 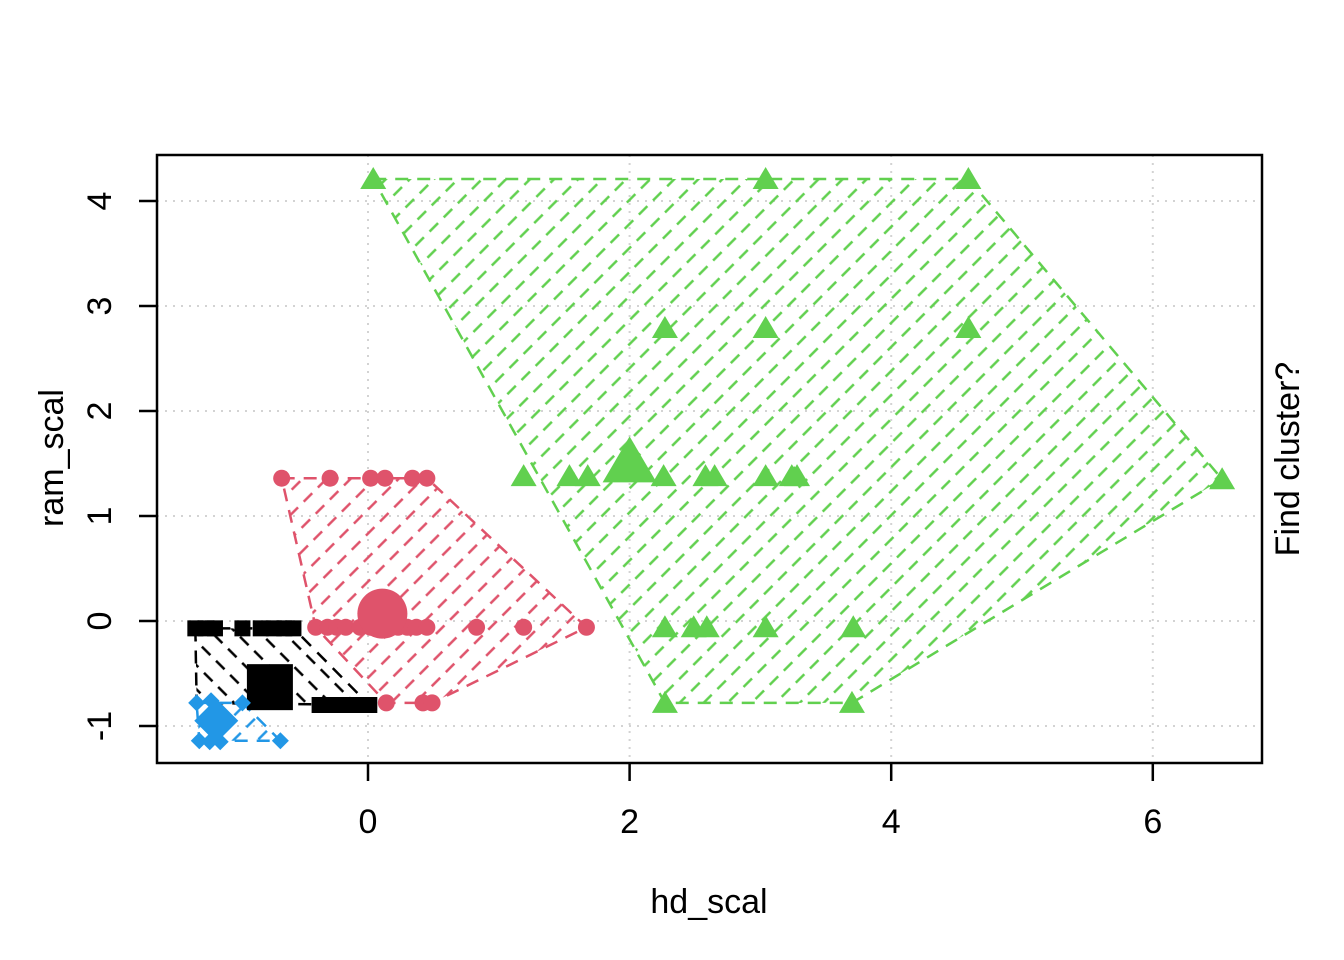 I want to click on y-tick-label: 1, so click(x=100, y=516).